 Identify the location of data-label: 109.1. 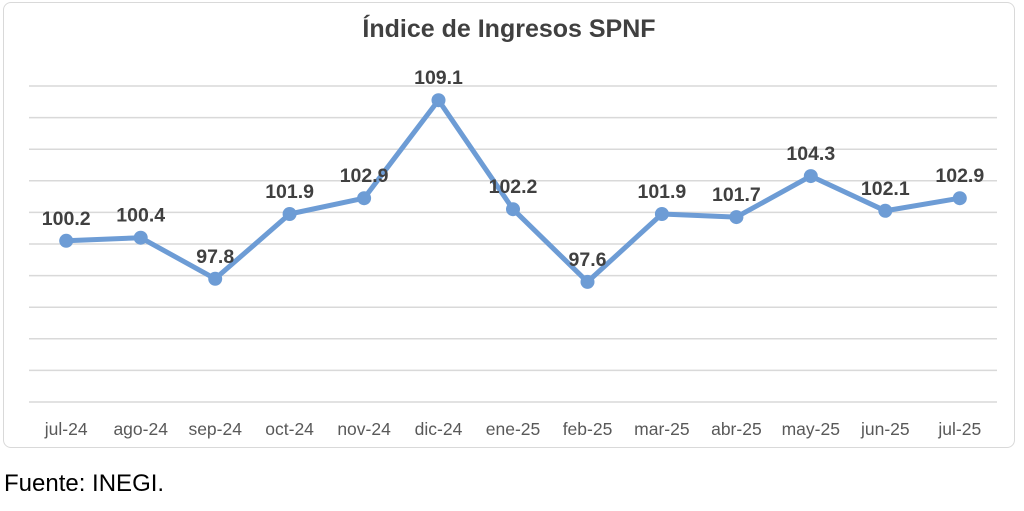
(438, 78).